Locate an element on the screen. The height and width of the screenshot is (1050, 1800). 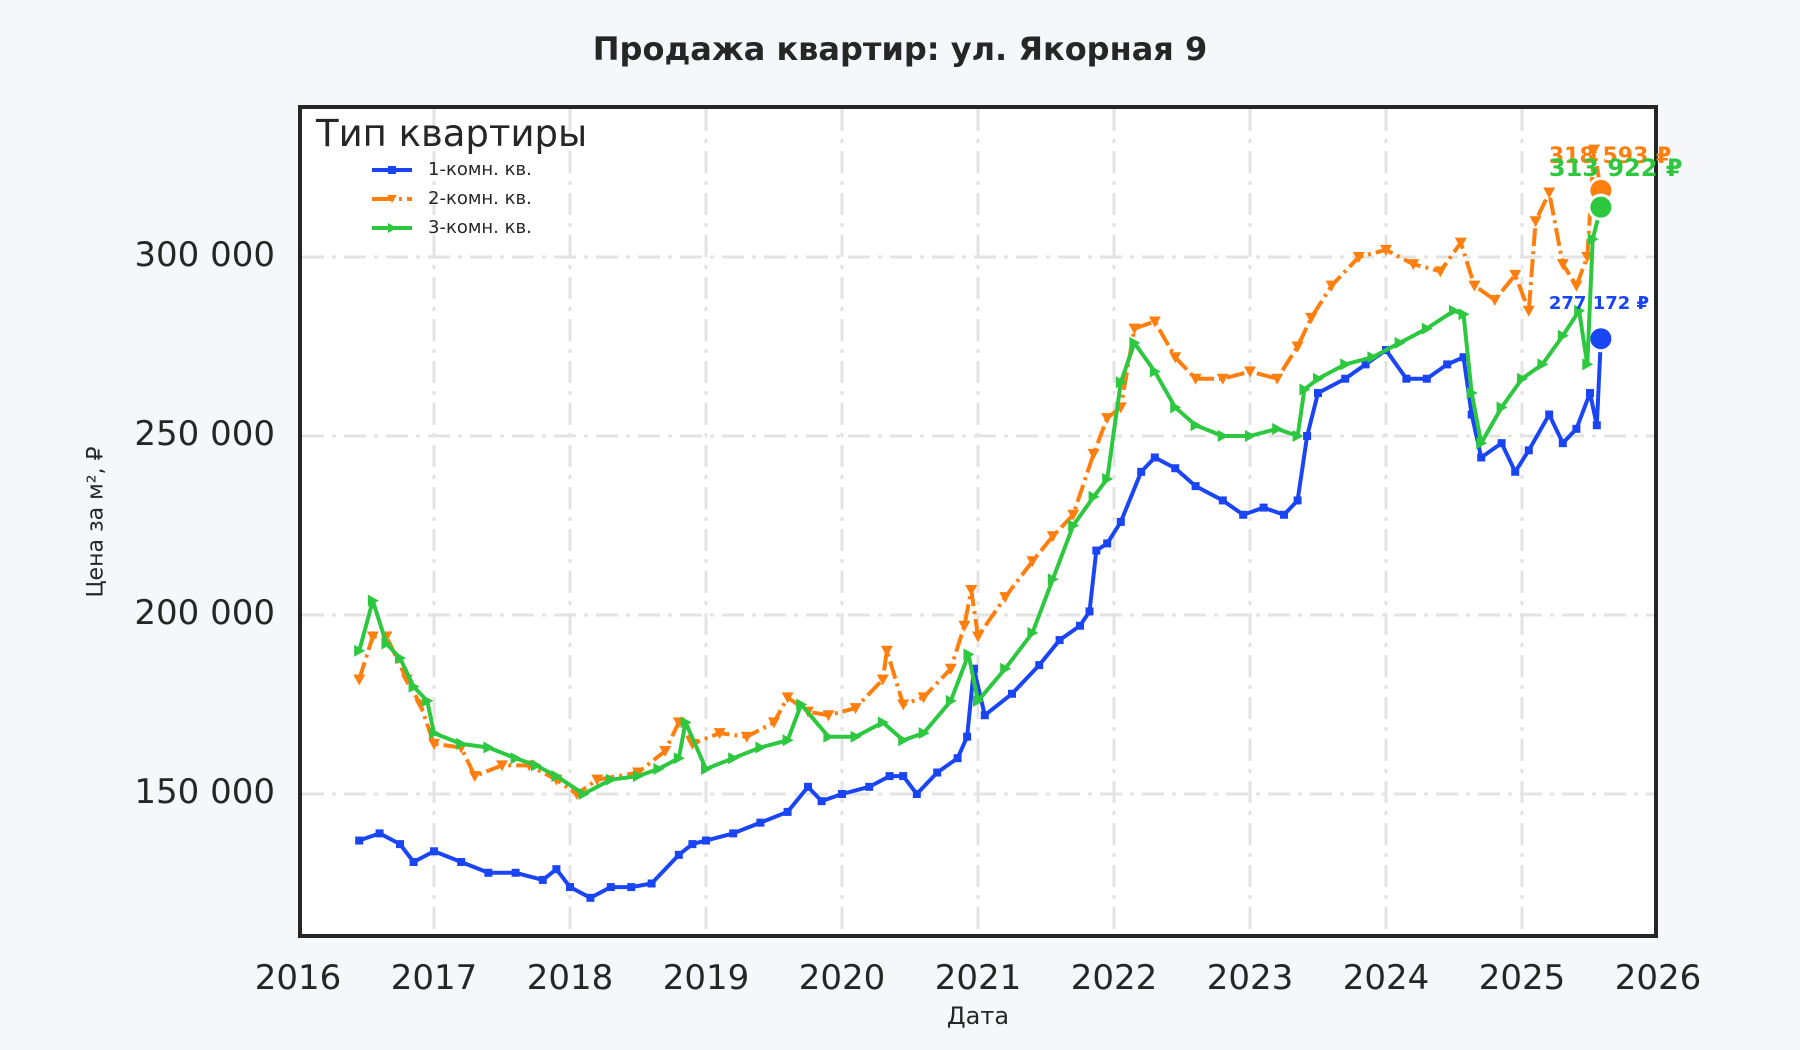
legend-label: 3-комн. кв. is located at coordinates (480, 227).